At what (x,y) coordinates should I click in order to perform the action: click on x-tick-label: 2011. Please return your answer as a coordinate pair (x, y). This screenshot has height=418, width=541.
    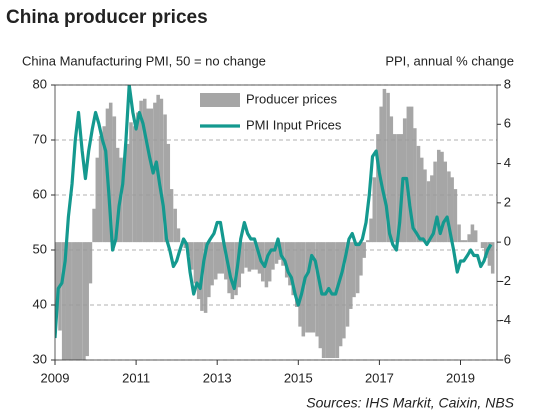
    Looking at the image, I should click on (136, 377).